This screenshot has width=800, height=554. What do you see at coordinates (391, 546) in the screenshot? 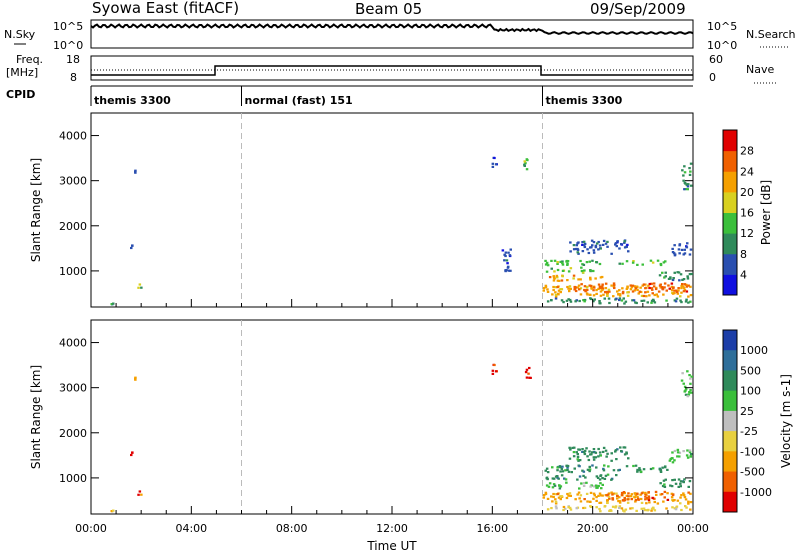
I see `time-axis-label: Time UT` at bounding box center [391, 546].